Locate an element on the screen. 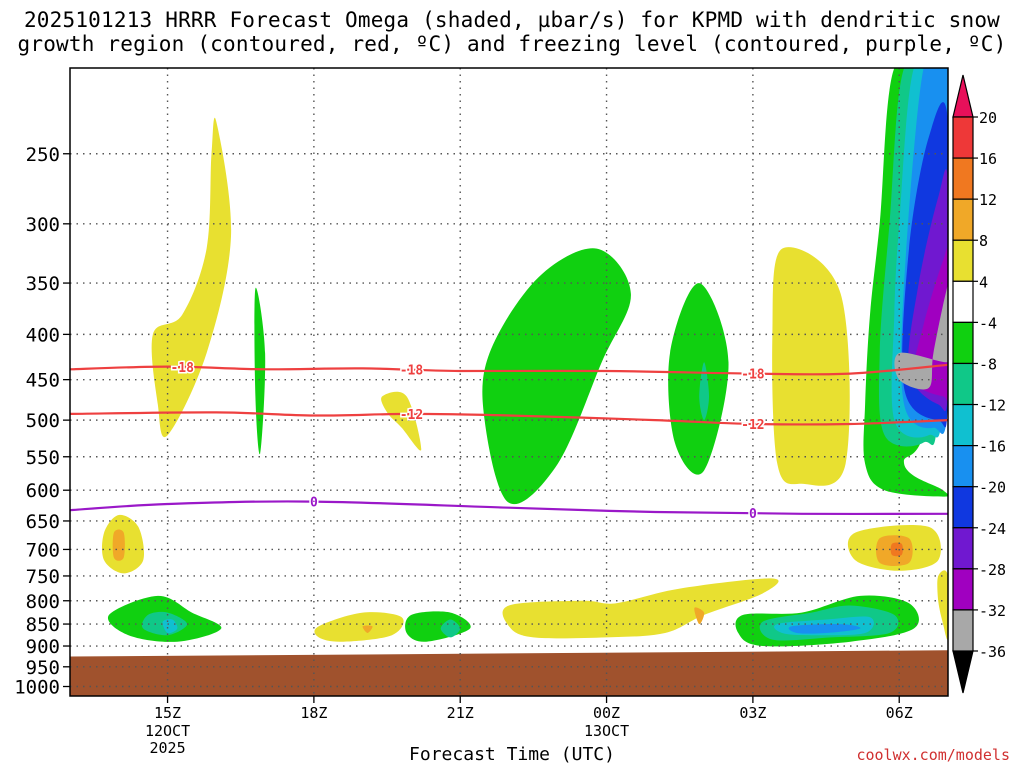 The height and width of the screenshot is (768, 1024). colorbar-label--8: -8 is located at coordinates (988, 364).